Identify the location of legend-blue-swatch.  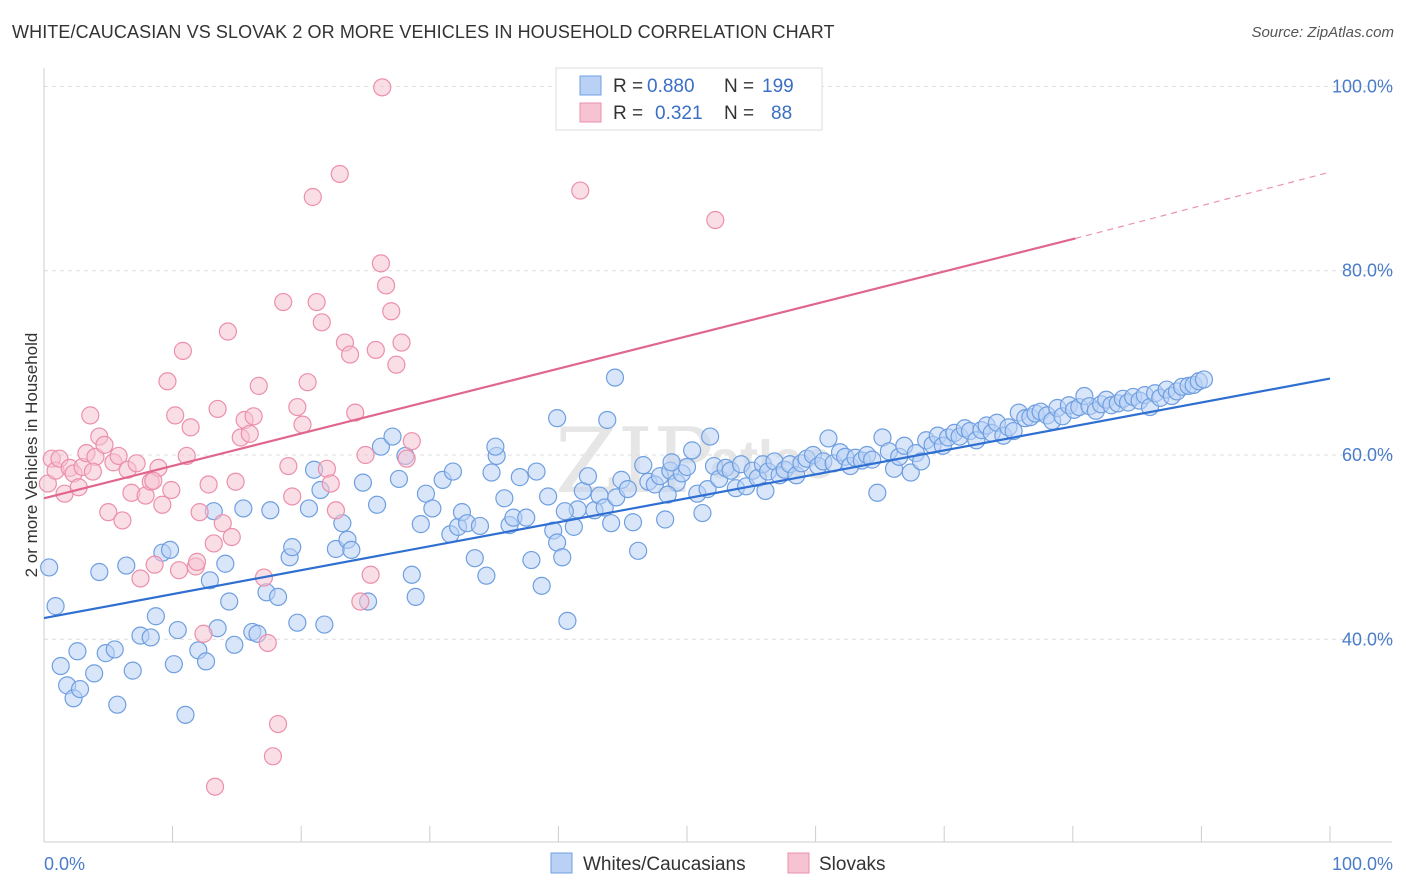
(590, 85).